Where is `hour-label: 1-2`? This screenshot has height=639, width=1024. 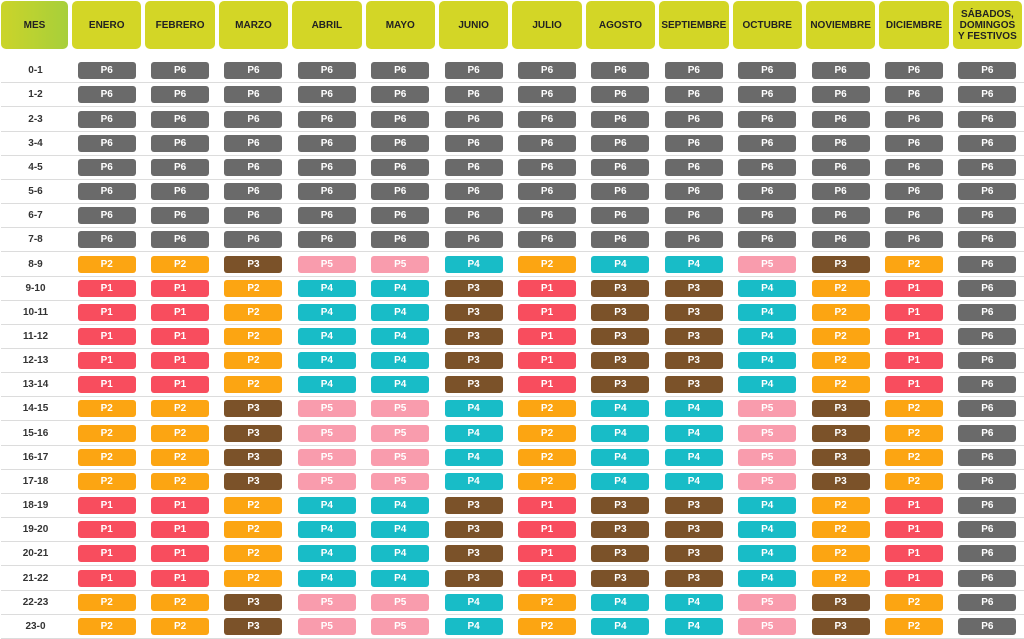
hour-label: 1-2 is located at coordinates (35, 95).